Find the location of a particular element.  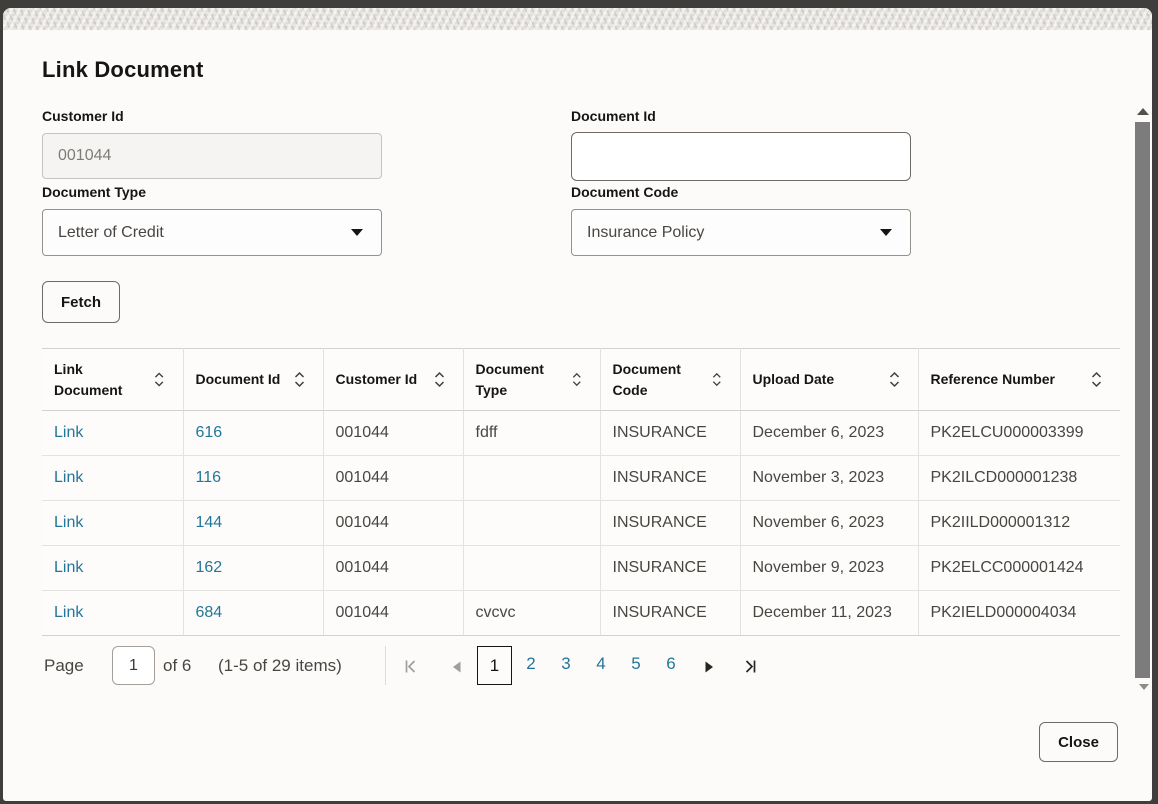

previous-page-icon is located at coordinates (457, 667).